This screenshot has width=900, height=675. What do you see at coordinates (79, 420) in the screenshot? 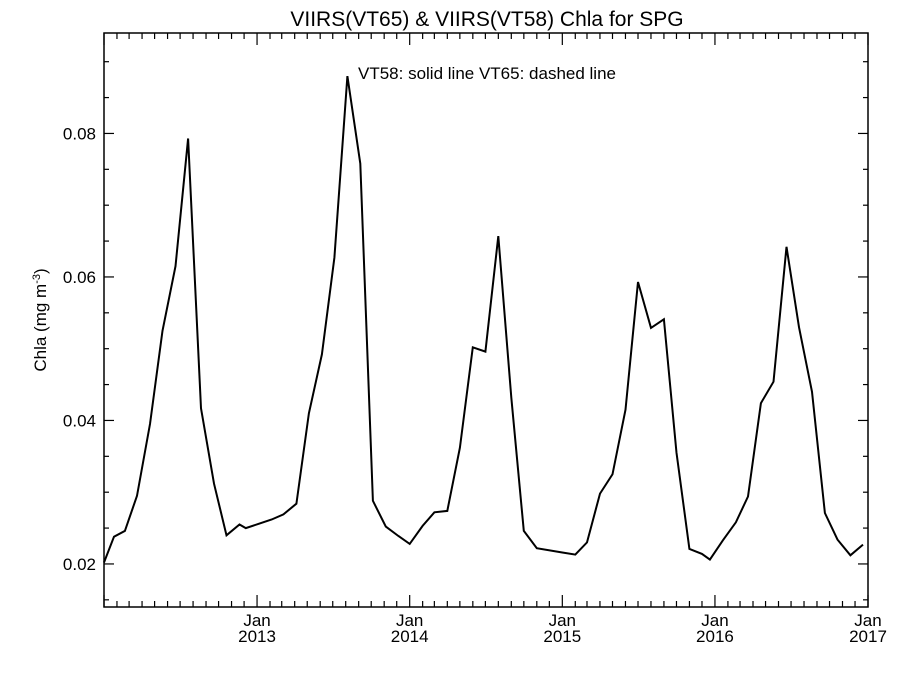
I see `y-tick-label: 0.04` at bounding box center [79, 420].